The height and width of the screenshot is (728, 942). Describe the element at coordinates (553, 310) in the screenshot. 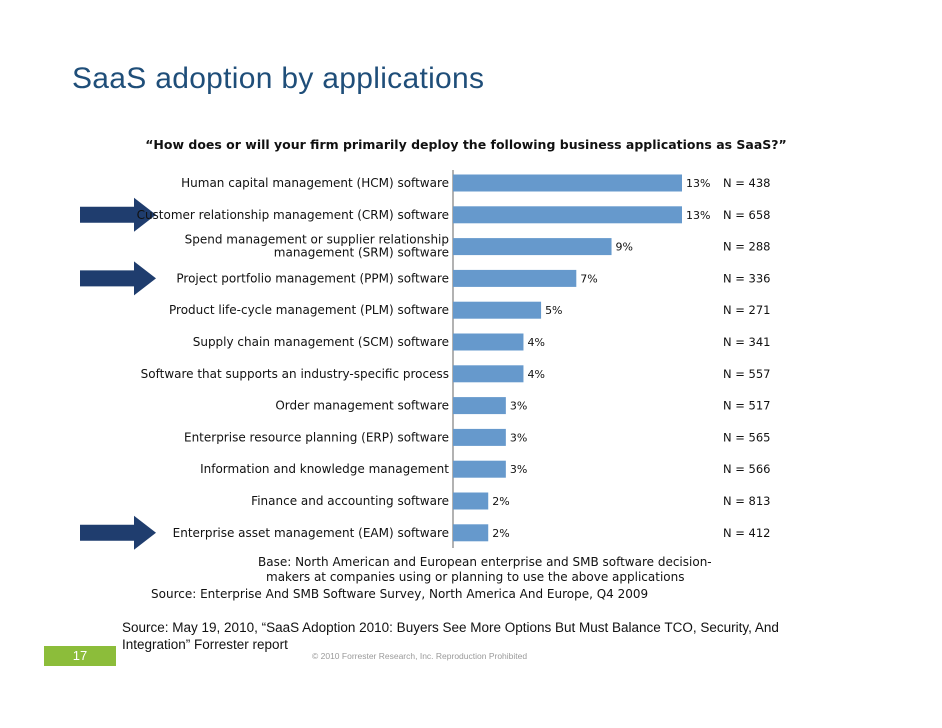

I see `value-label: 5%` at that location.